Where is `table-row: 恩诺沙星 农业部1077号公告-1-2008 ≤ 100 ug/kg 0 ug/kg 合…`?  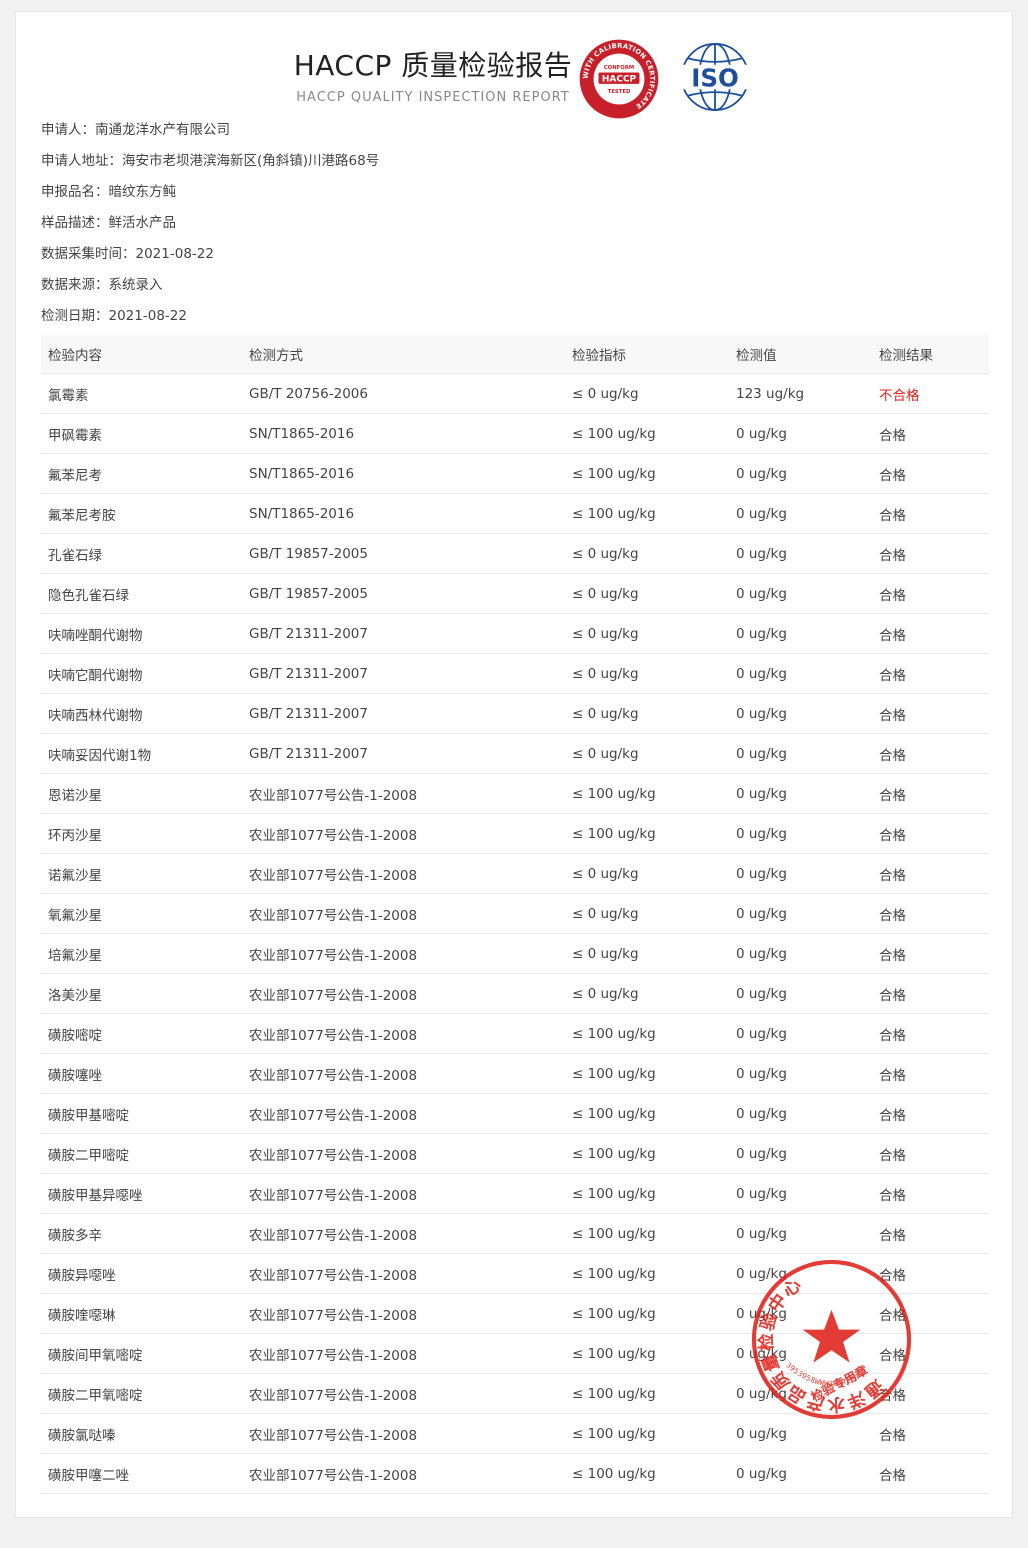 table-row: 恩诺沙星 农业部1077号公告-1-2008 ≤ 100 ug/kg 0 ug/kg 合… is located at coordinates (515, 793).